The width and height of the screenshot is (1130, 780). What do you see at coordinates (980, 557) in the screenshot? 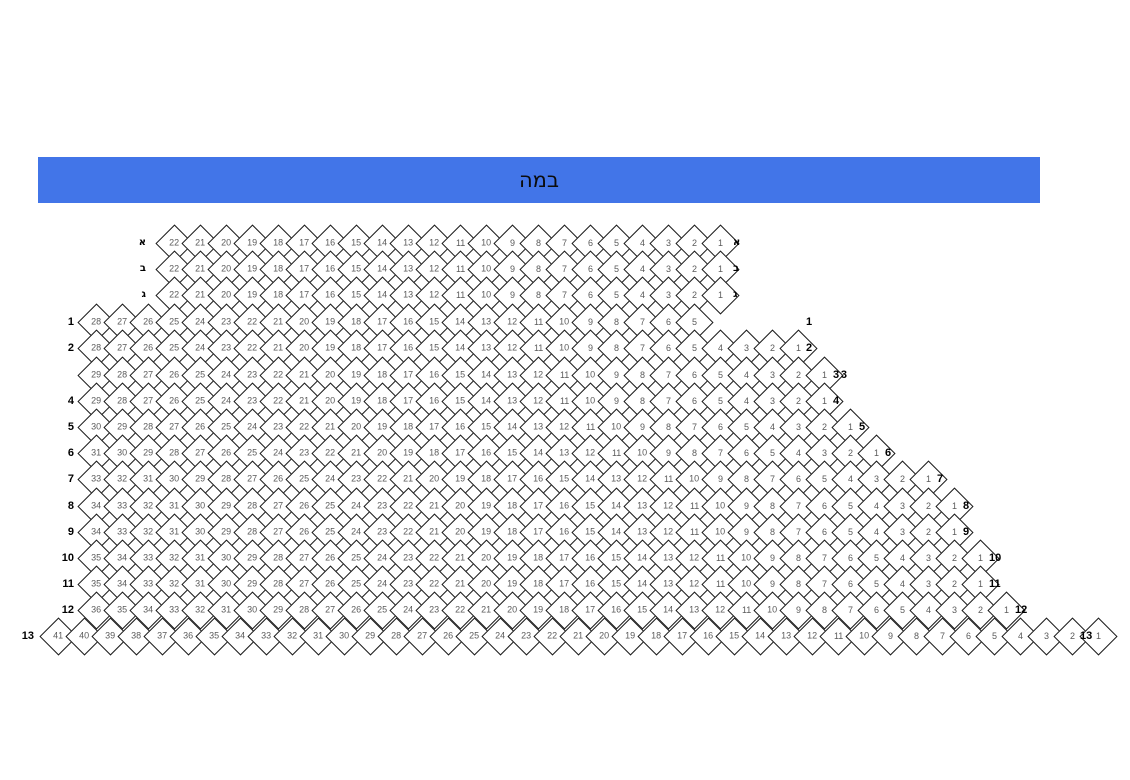
I see `seat-number: 1` at bounding box center [980, 557].